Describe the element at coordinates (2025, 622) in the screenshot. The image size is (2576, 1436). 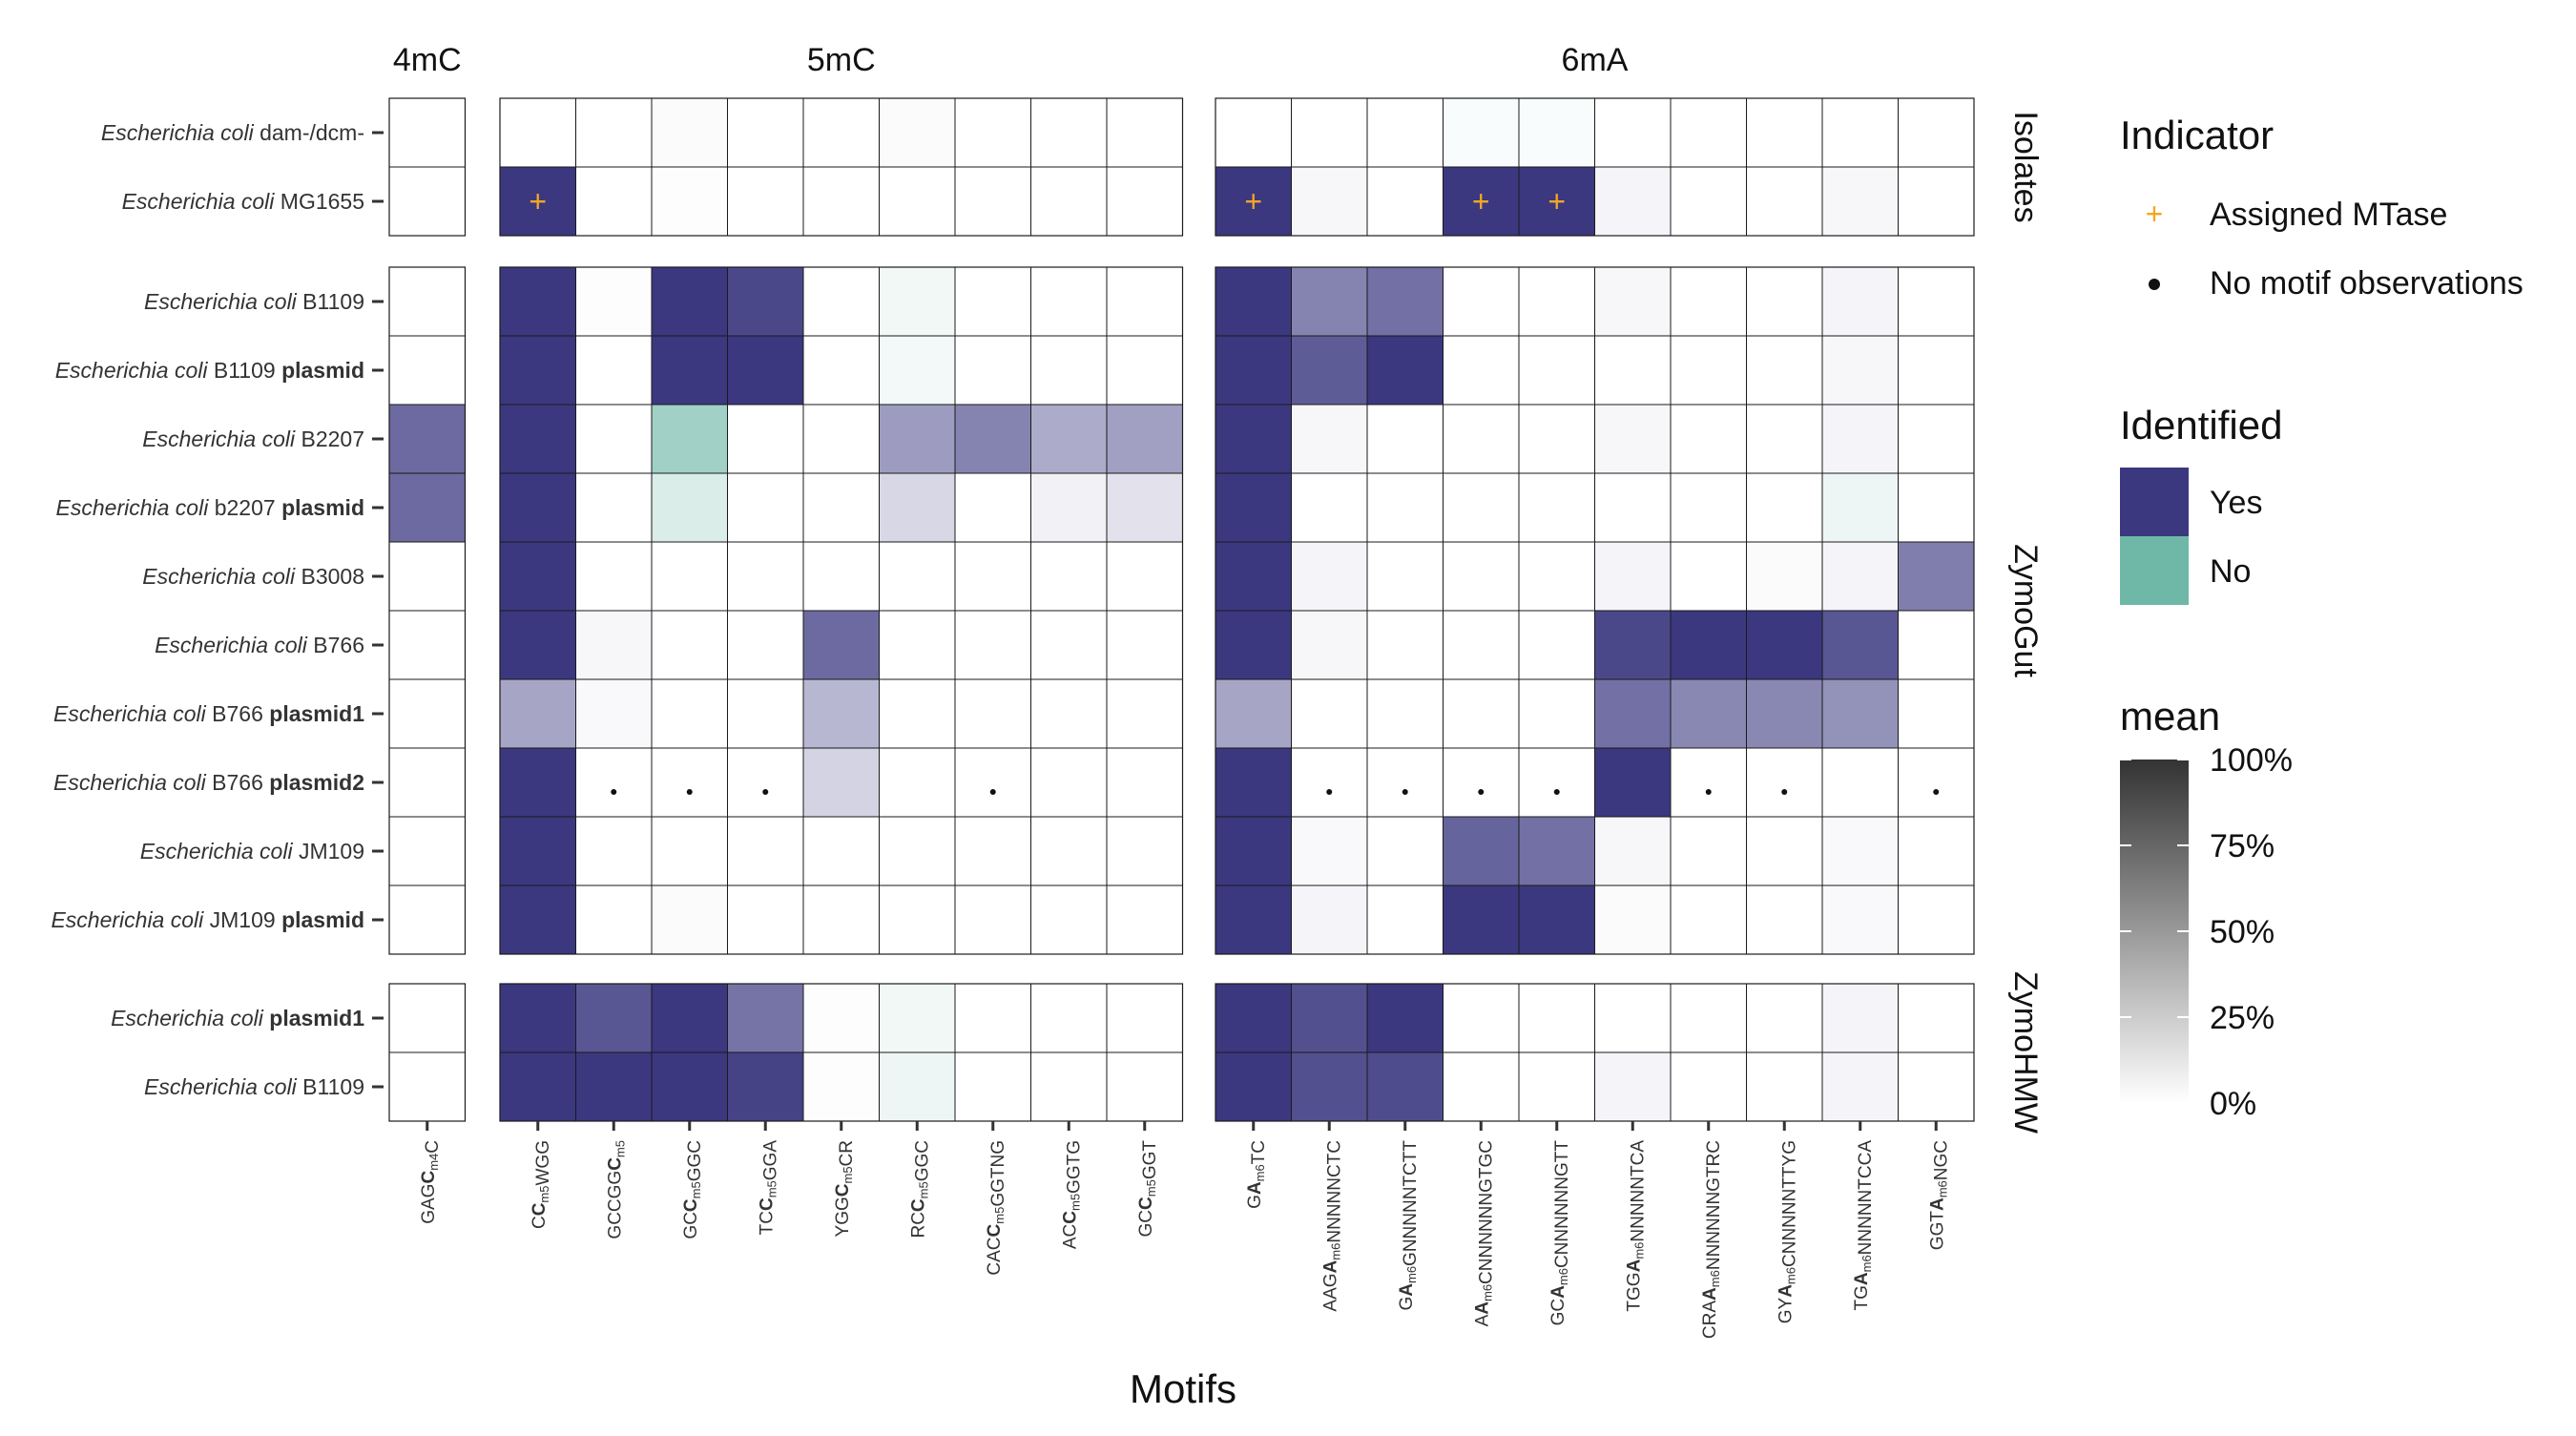
I see `row-group-strips: Isolates ZymoGut ZymoHMW` at that location.